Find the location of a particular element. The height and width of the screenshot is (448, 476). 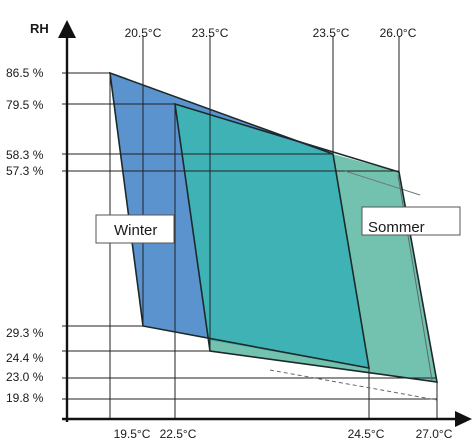

rh-tick: 58.3 % is located at coordinates (25, 155).